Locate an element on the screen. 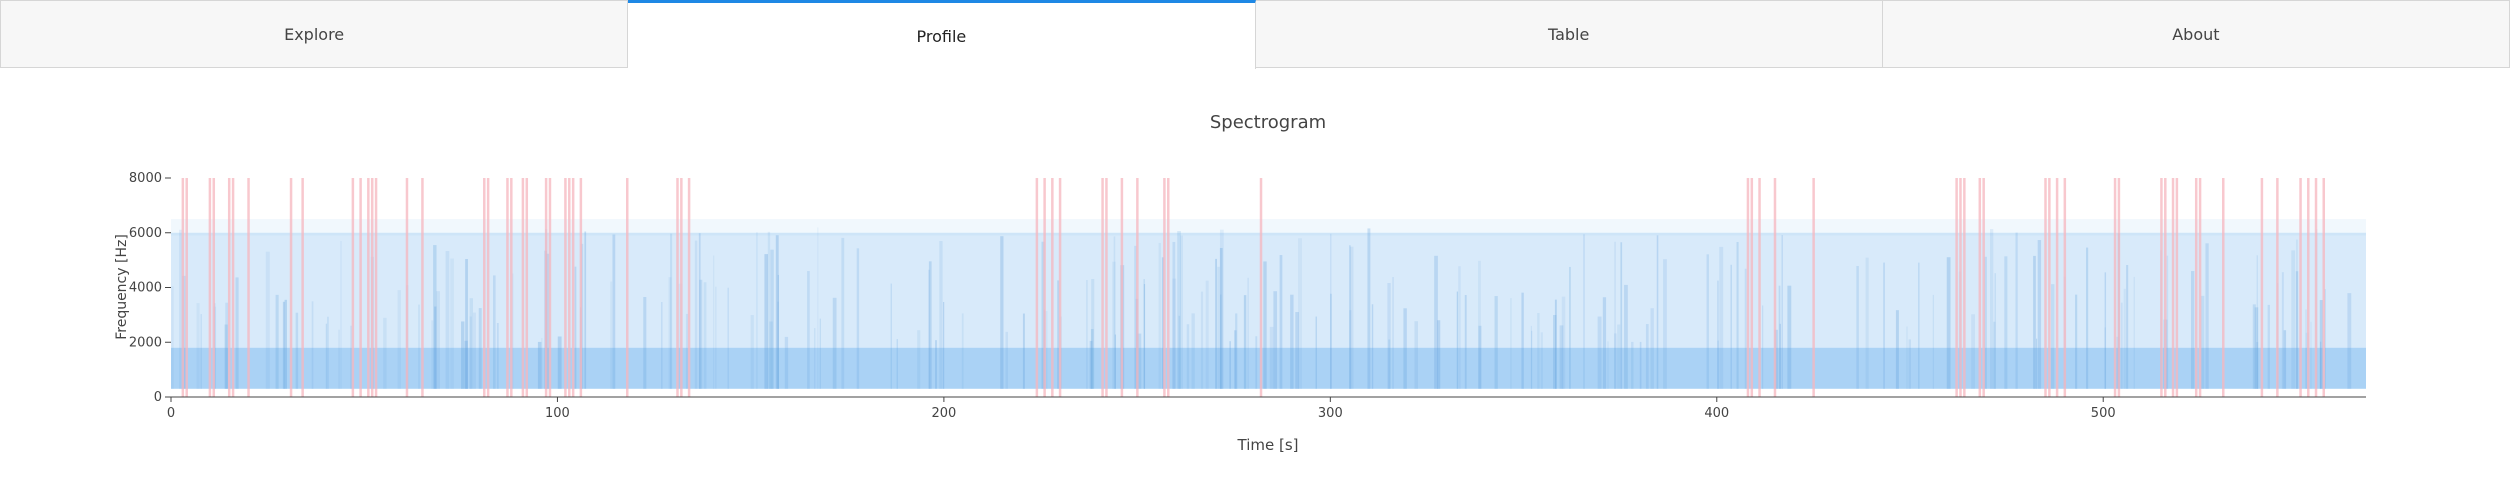 This screenshot has height=483, width=2510. x-tick-label: 400 is located at coordinates (1716, 413).